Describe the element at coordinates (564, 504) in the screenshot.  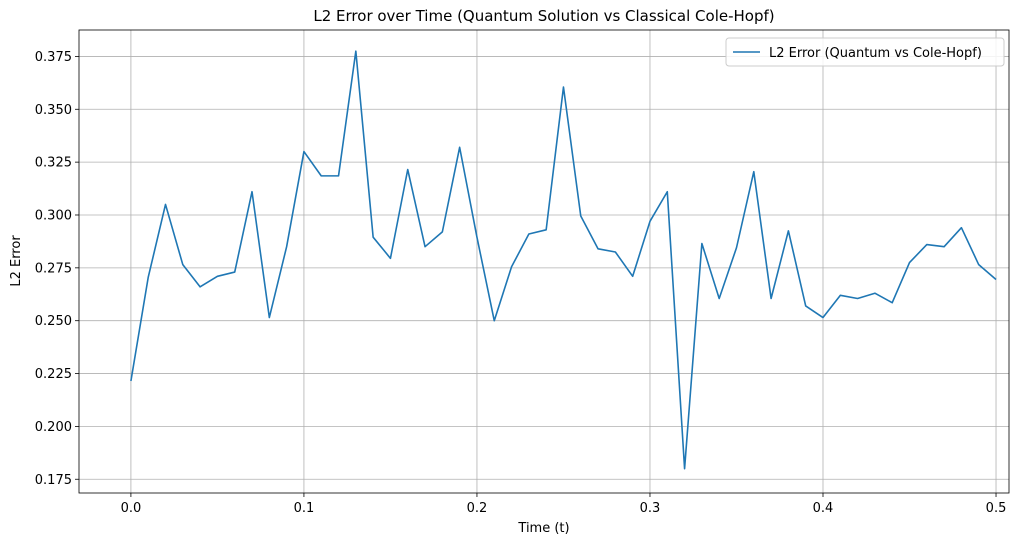
I see `x-axis-ticks: 0.0 0.1 0.2 0.3 0.4 0.5` at that location.